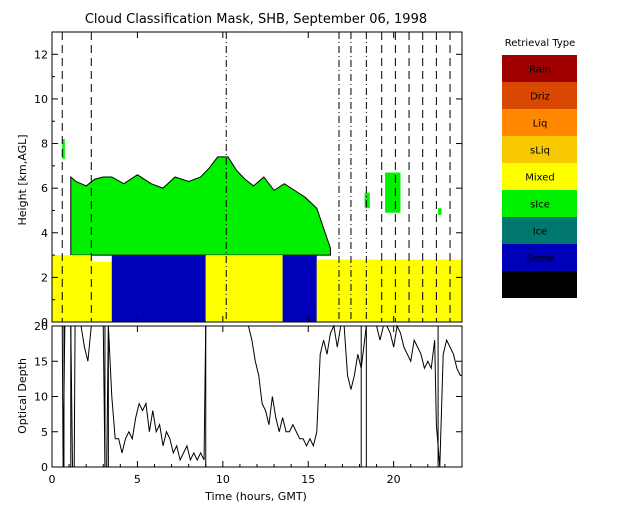 Image resolution: width=640 pixels, height=516 pixels. What do you see at coordinates (44, 322) in the screenshot?
I see `mask-ytick-label-0: 0` at bounding box center [44, 322].